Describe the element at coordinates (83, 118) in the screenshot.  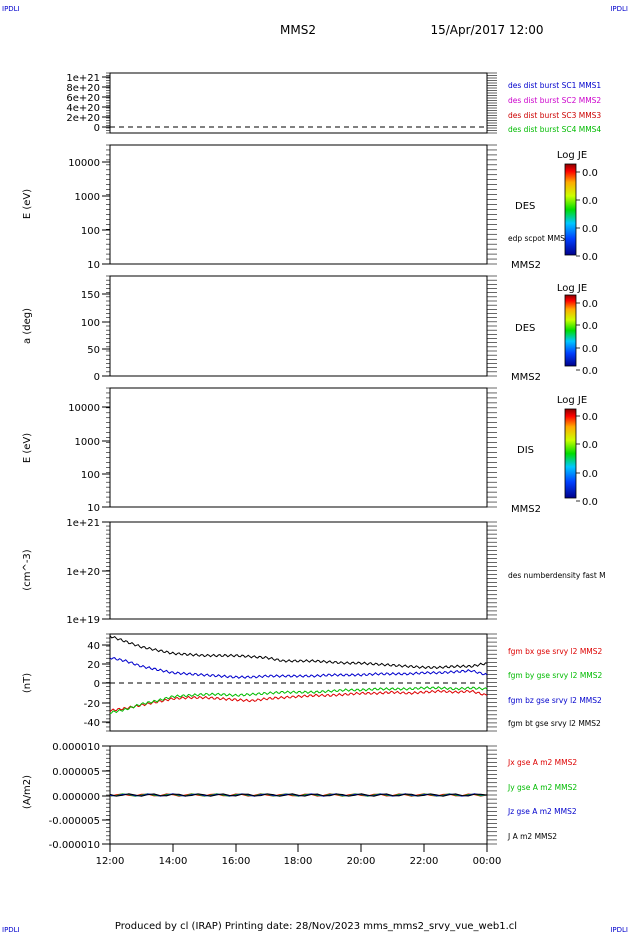
I see `y-tick-label: 2e+20` at that location.